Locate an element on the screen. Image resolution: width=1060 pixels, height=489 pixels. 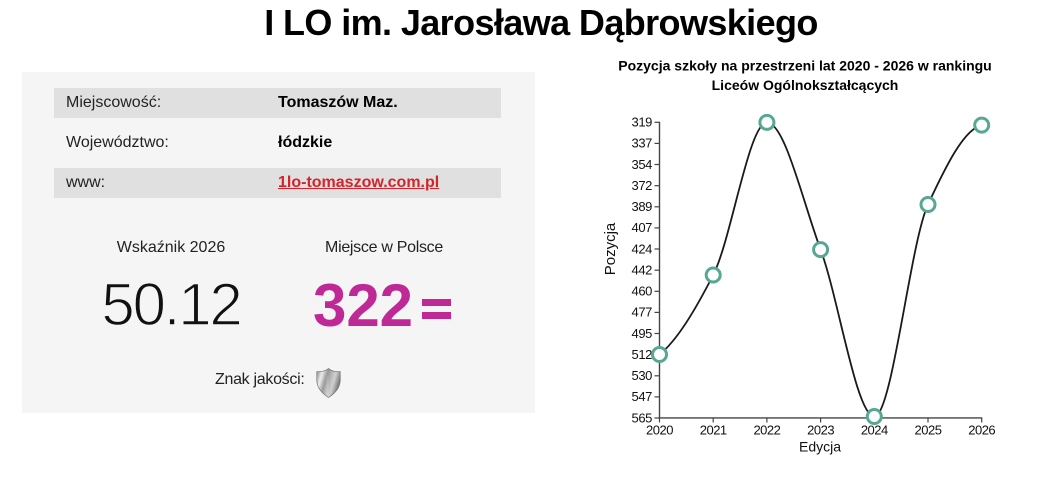
svg-text: 2022 is located at coordinates (766, 430).